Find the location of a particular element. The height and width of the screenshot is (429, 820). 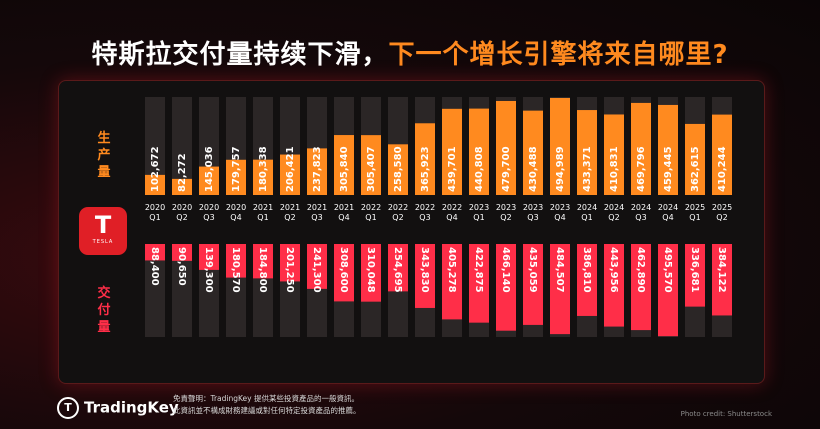

title-main: 特斯拉交付量持续下滑， is located at coordinates (240, 55).